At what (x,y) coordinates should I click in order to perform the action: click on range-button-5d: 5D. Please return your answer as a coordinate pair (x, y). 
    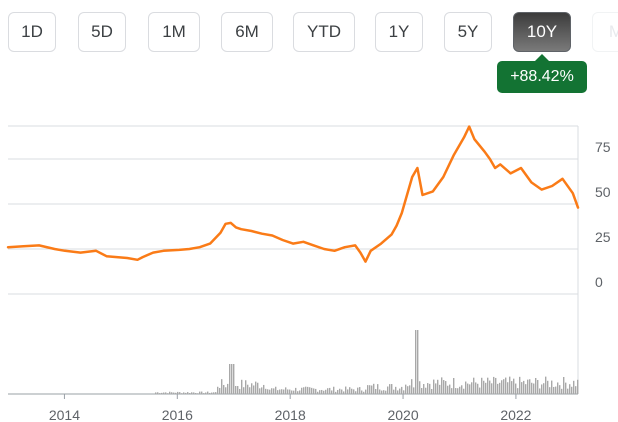
    Looking at the image, I should click on (102, 32).